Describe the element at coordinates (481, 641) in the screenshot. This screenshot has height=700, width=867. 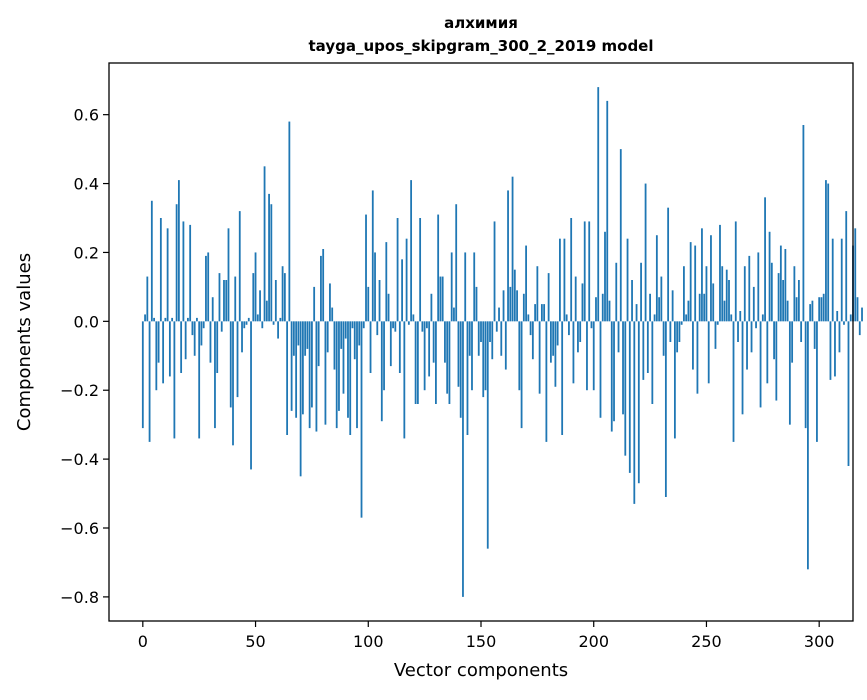
I see `x-tick-label: 150` at that location.